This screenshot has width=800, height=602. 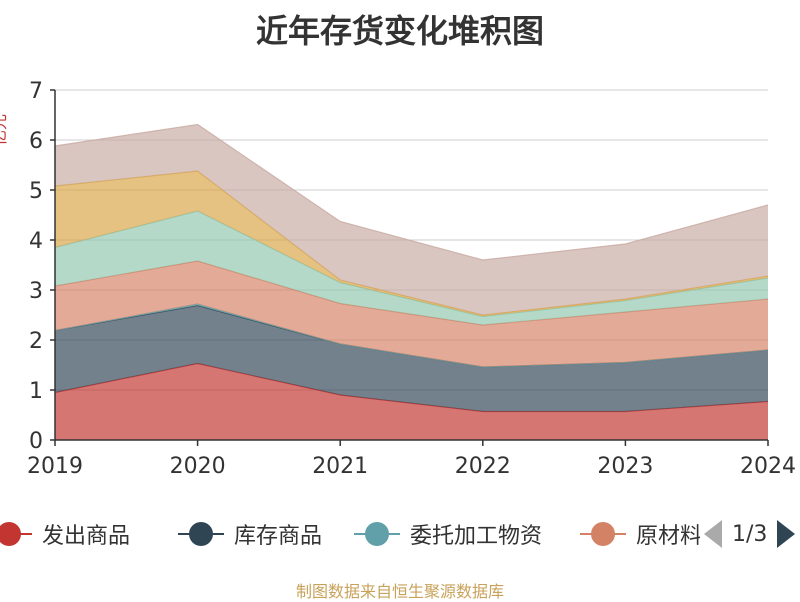 I want to click on y-tick-label-1: 1, so click(x=36, y=391).